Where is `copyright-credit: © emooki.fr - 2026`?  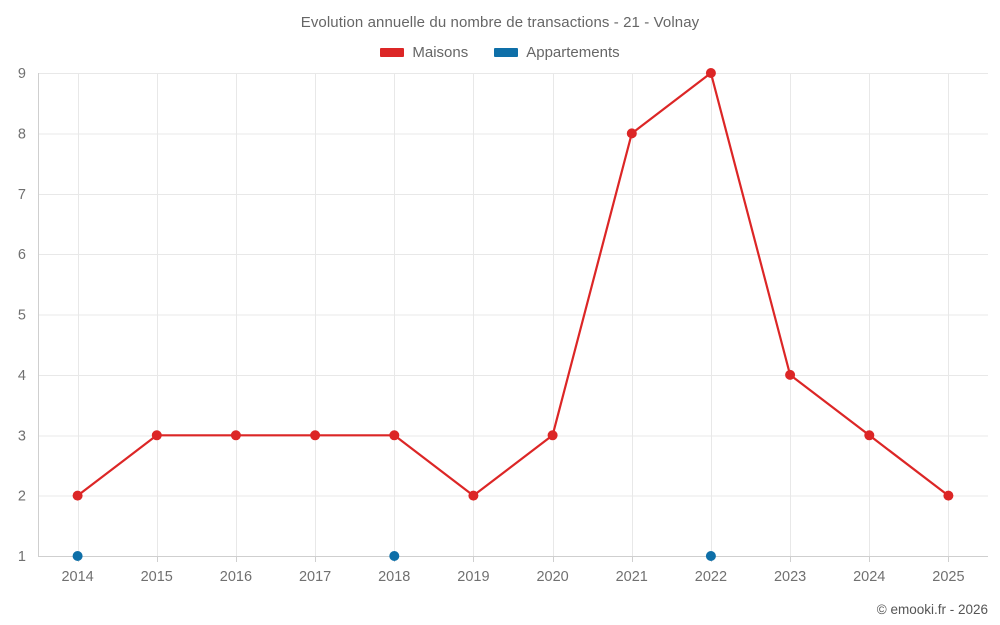
copyright-credit: © emooki.fr - 2026 is located at coordinates (932, 609).